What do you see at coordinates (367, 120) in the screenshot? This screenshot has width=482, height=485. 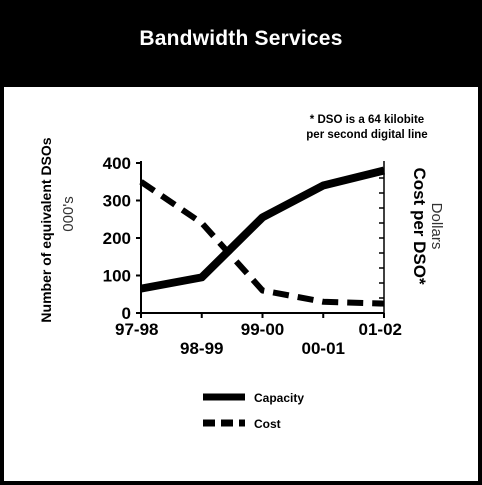 I see `footnote-line-1: * DSO is a 64 kilobite` at bounding box center [367, 120].